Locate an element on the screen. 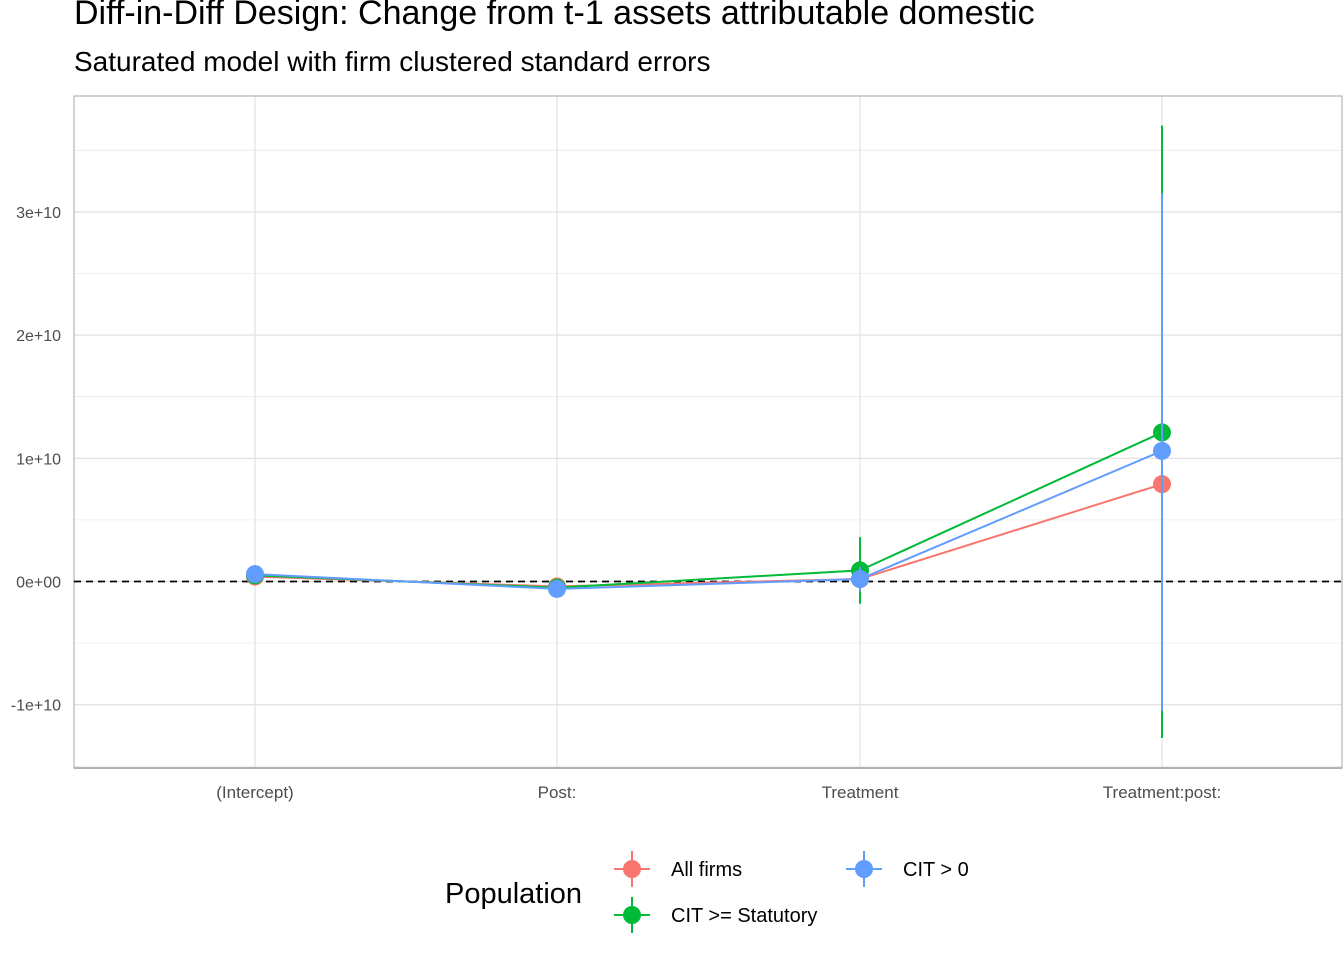  legend-item: CIT > 0 is located at coordinates (907, 869).